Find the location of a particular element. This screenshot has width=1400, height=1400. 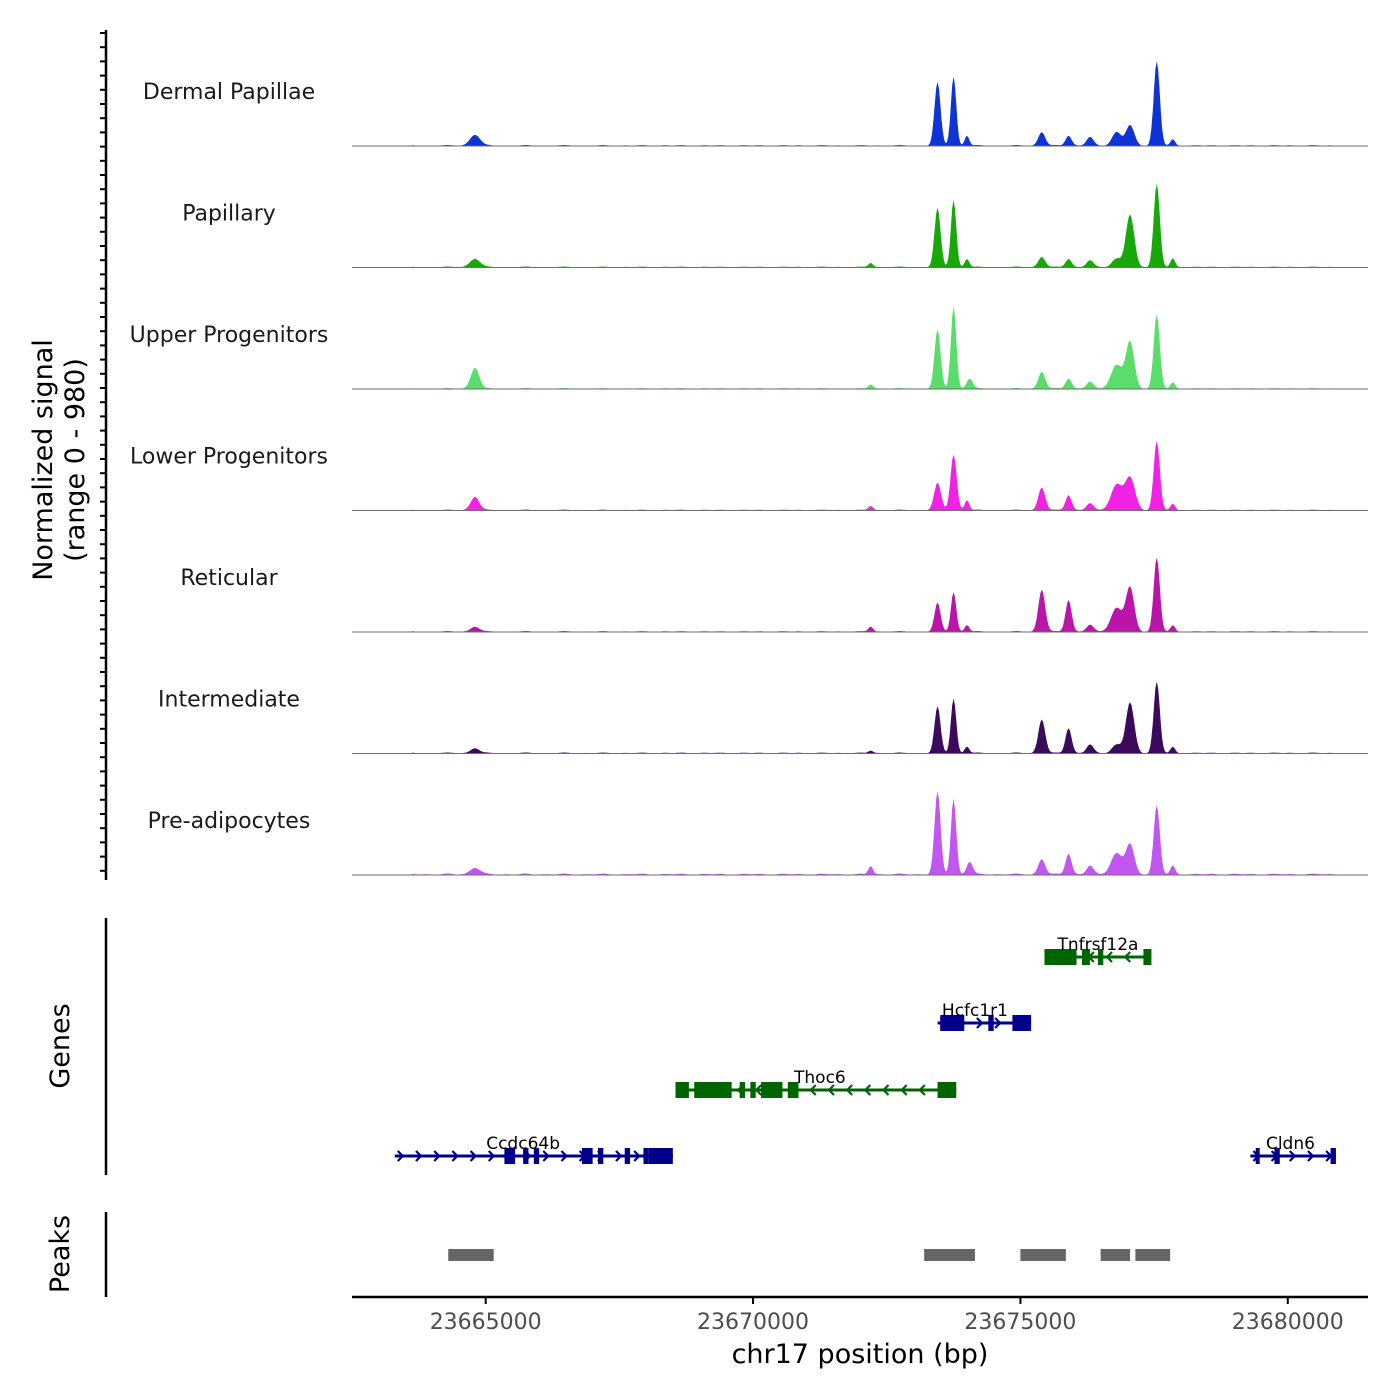

gene-label: Cldn6 is located at coordinates (1290, 1144).